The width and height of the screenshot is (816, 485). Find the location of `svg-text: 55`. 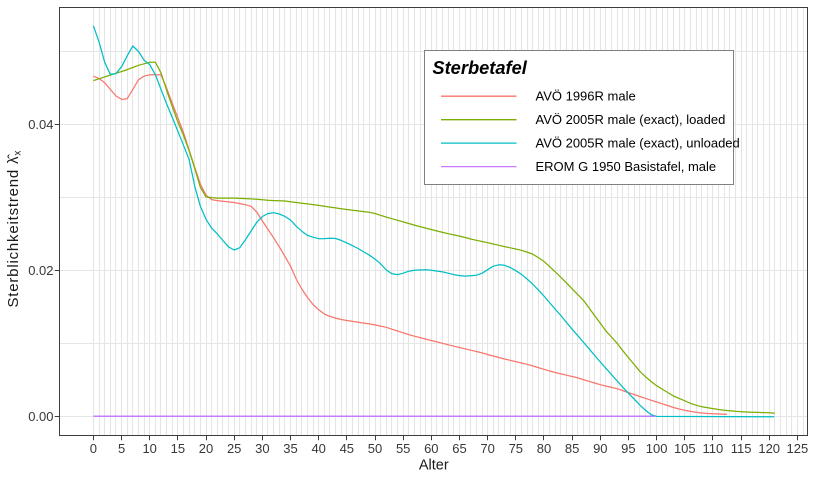

svg-text: 55 is located at coordinates (403, 448).